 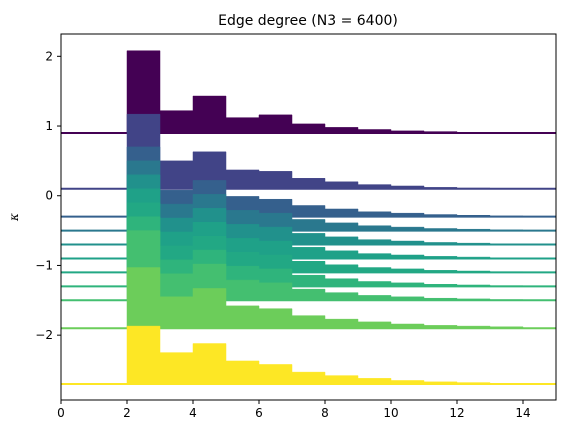 What do you see at coordinates (49, 196) in the screenshot?
I see `y-tick-label-0: 0` at bounding box center [49, 196].